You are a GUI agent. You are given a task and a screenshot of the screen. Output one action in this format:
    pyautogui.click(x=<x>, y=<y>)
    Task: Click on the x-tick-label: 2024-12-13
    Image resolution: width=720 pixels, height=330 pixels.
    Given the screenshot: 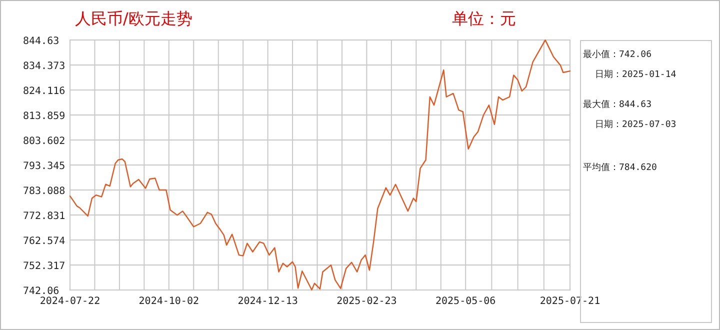 What is the action you would take?
    pyautogui.click(x=268, y=301)
    